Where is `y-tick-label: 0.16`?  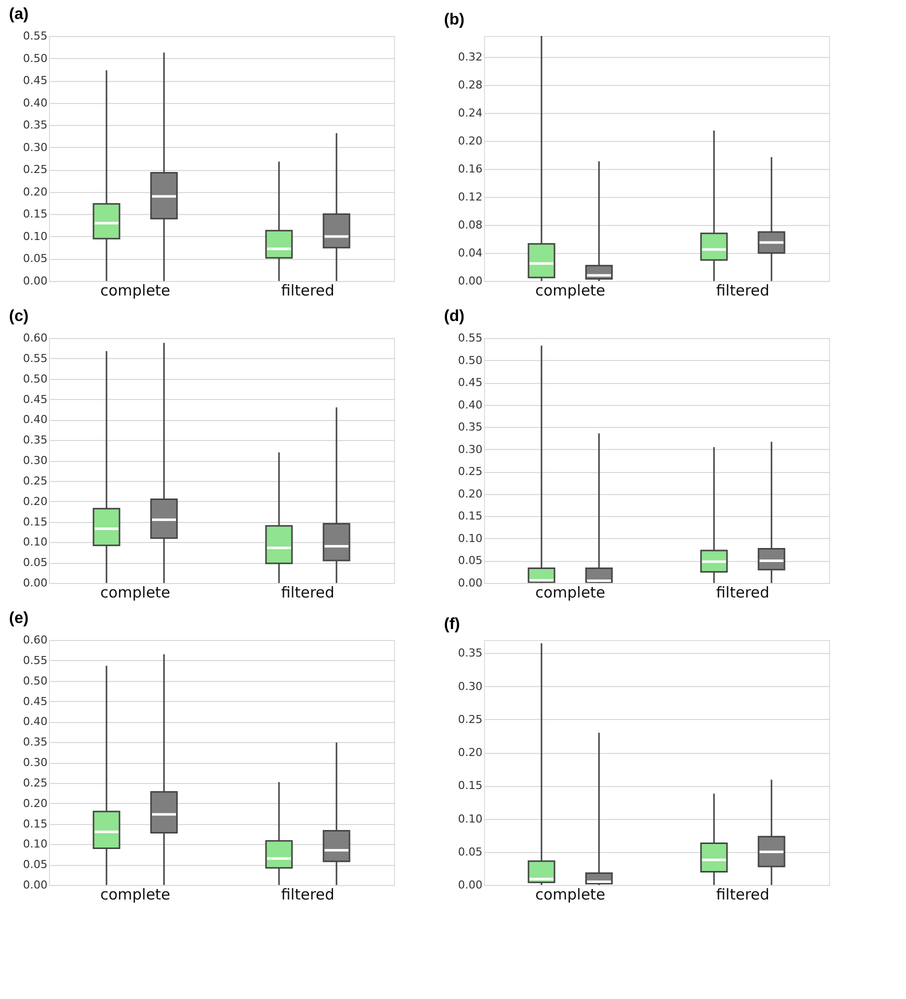 y-tick-label: 0.16 is located at coordinates (470, 169).